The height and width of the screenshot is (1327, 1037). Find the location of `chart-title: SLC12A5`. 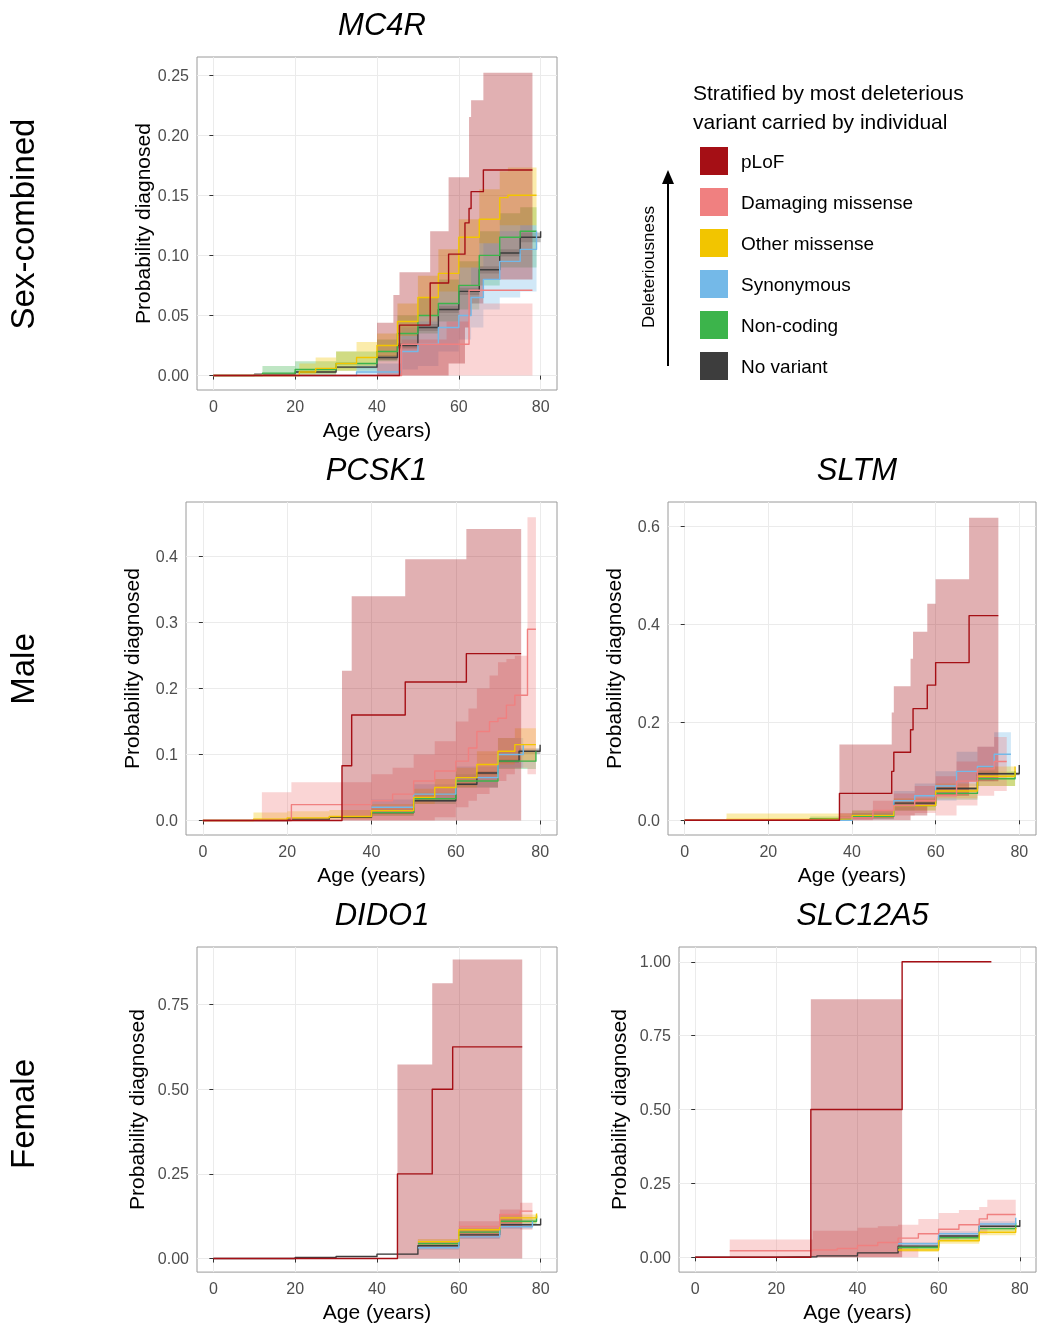

chart-title: SLC12A5 is located at coordinates (863, 914).